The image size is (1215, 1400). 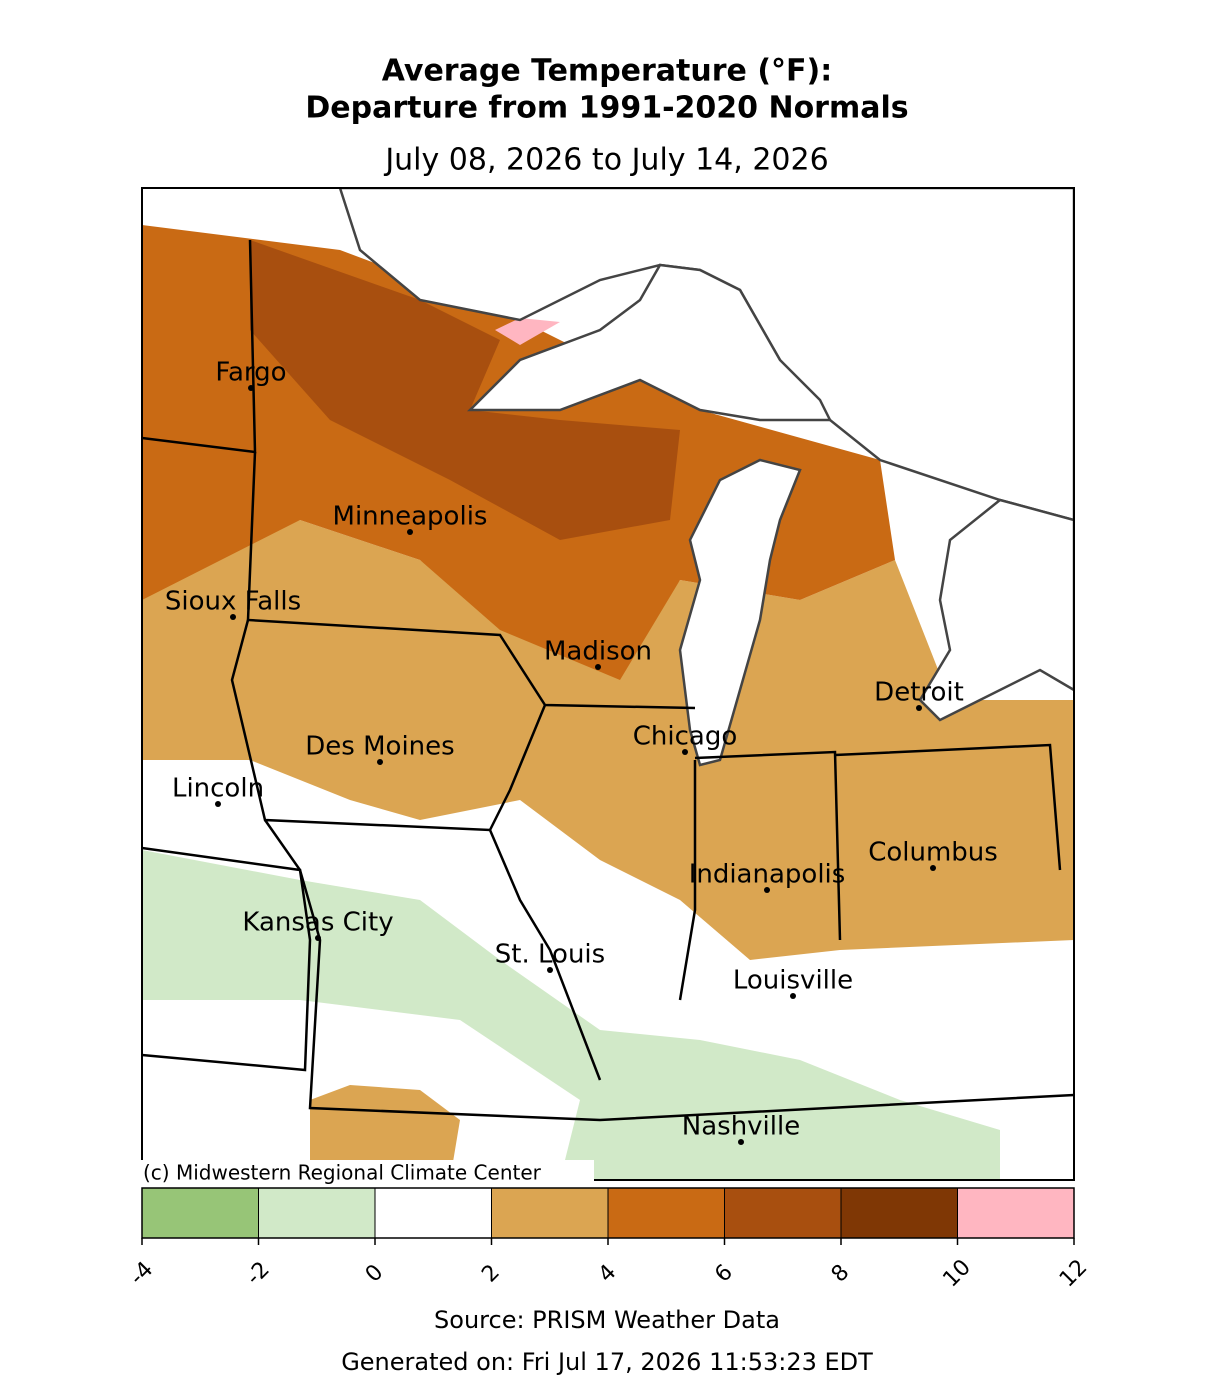 What do you see at coordinates (724, 1274) in the screenshot?
I see `tick-label: 6` at bounding box center [724, 1274].